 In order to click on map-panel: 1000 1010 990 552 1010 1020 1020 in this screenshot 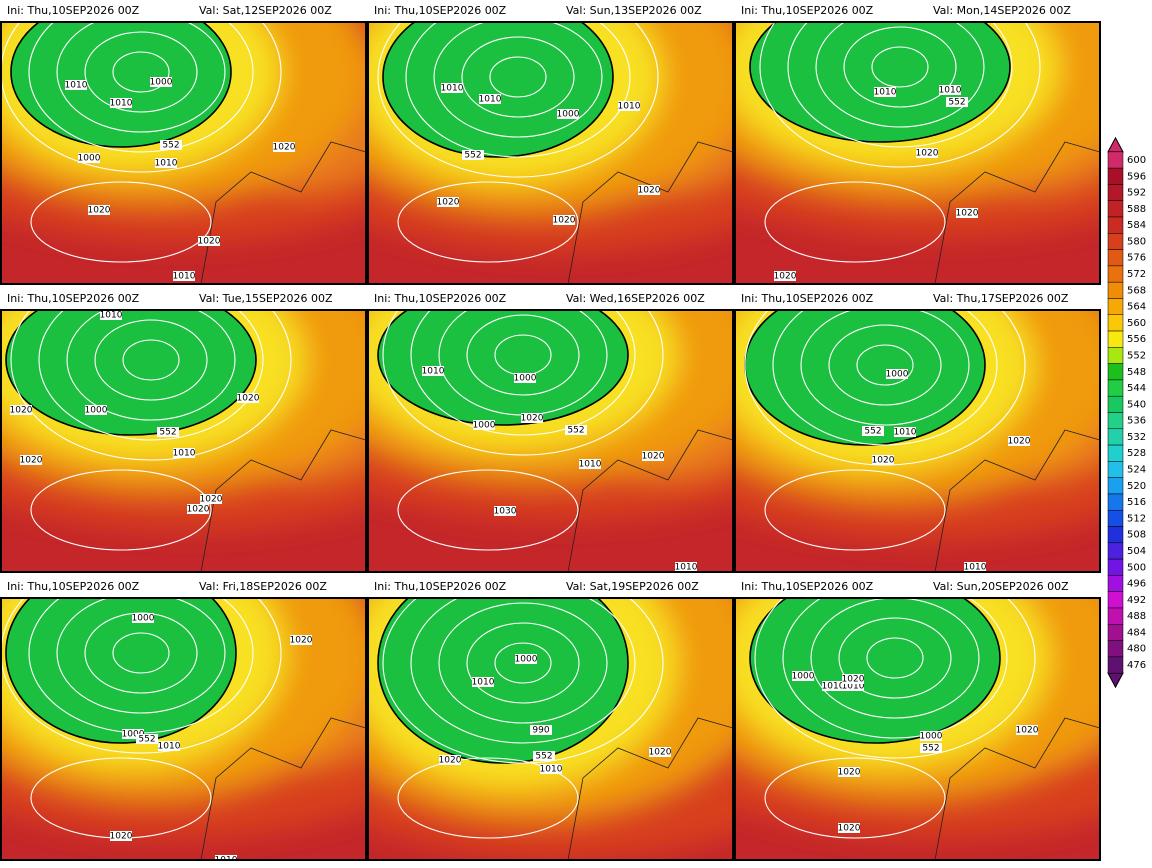, I will do `click(550, 729)`.